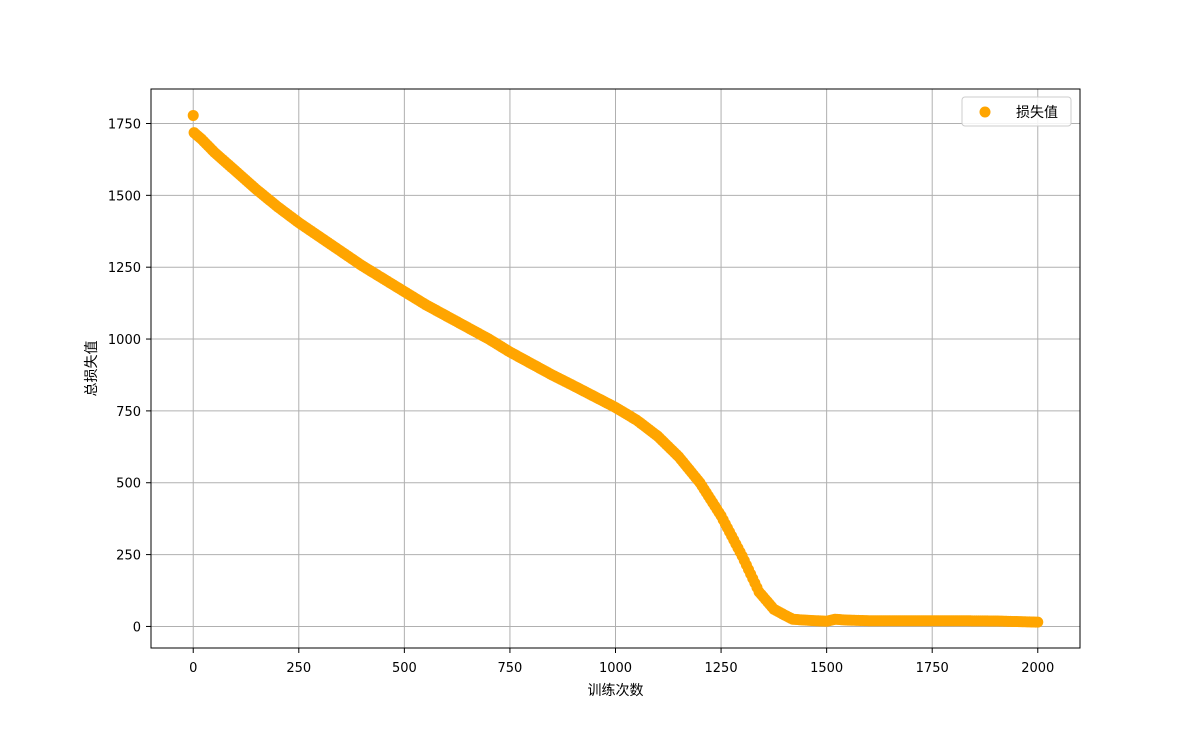  I want to click on y-tick-label: 750, so click(128, 412).